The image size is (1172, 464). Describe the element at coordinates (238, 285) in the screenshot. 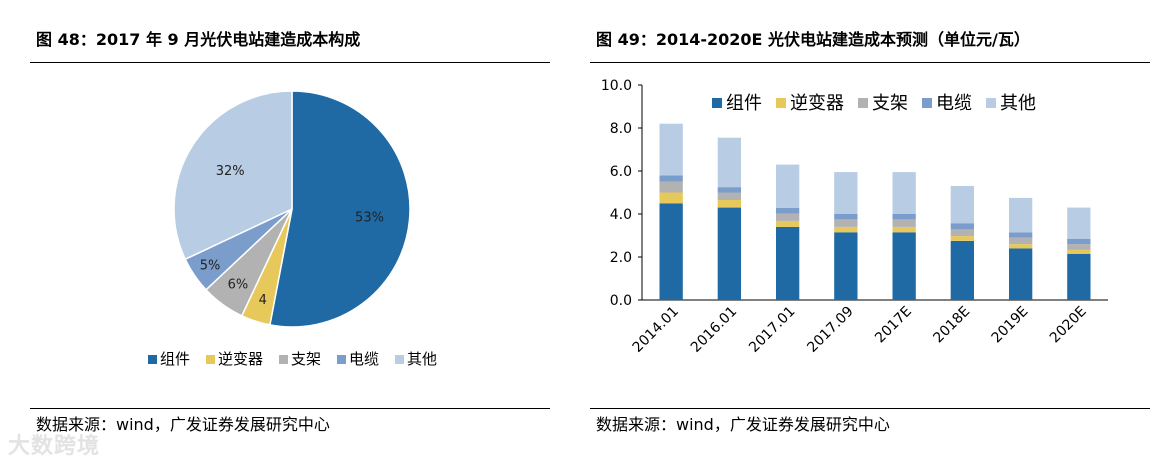

I see `pie-data-label: 6%` at that location.